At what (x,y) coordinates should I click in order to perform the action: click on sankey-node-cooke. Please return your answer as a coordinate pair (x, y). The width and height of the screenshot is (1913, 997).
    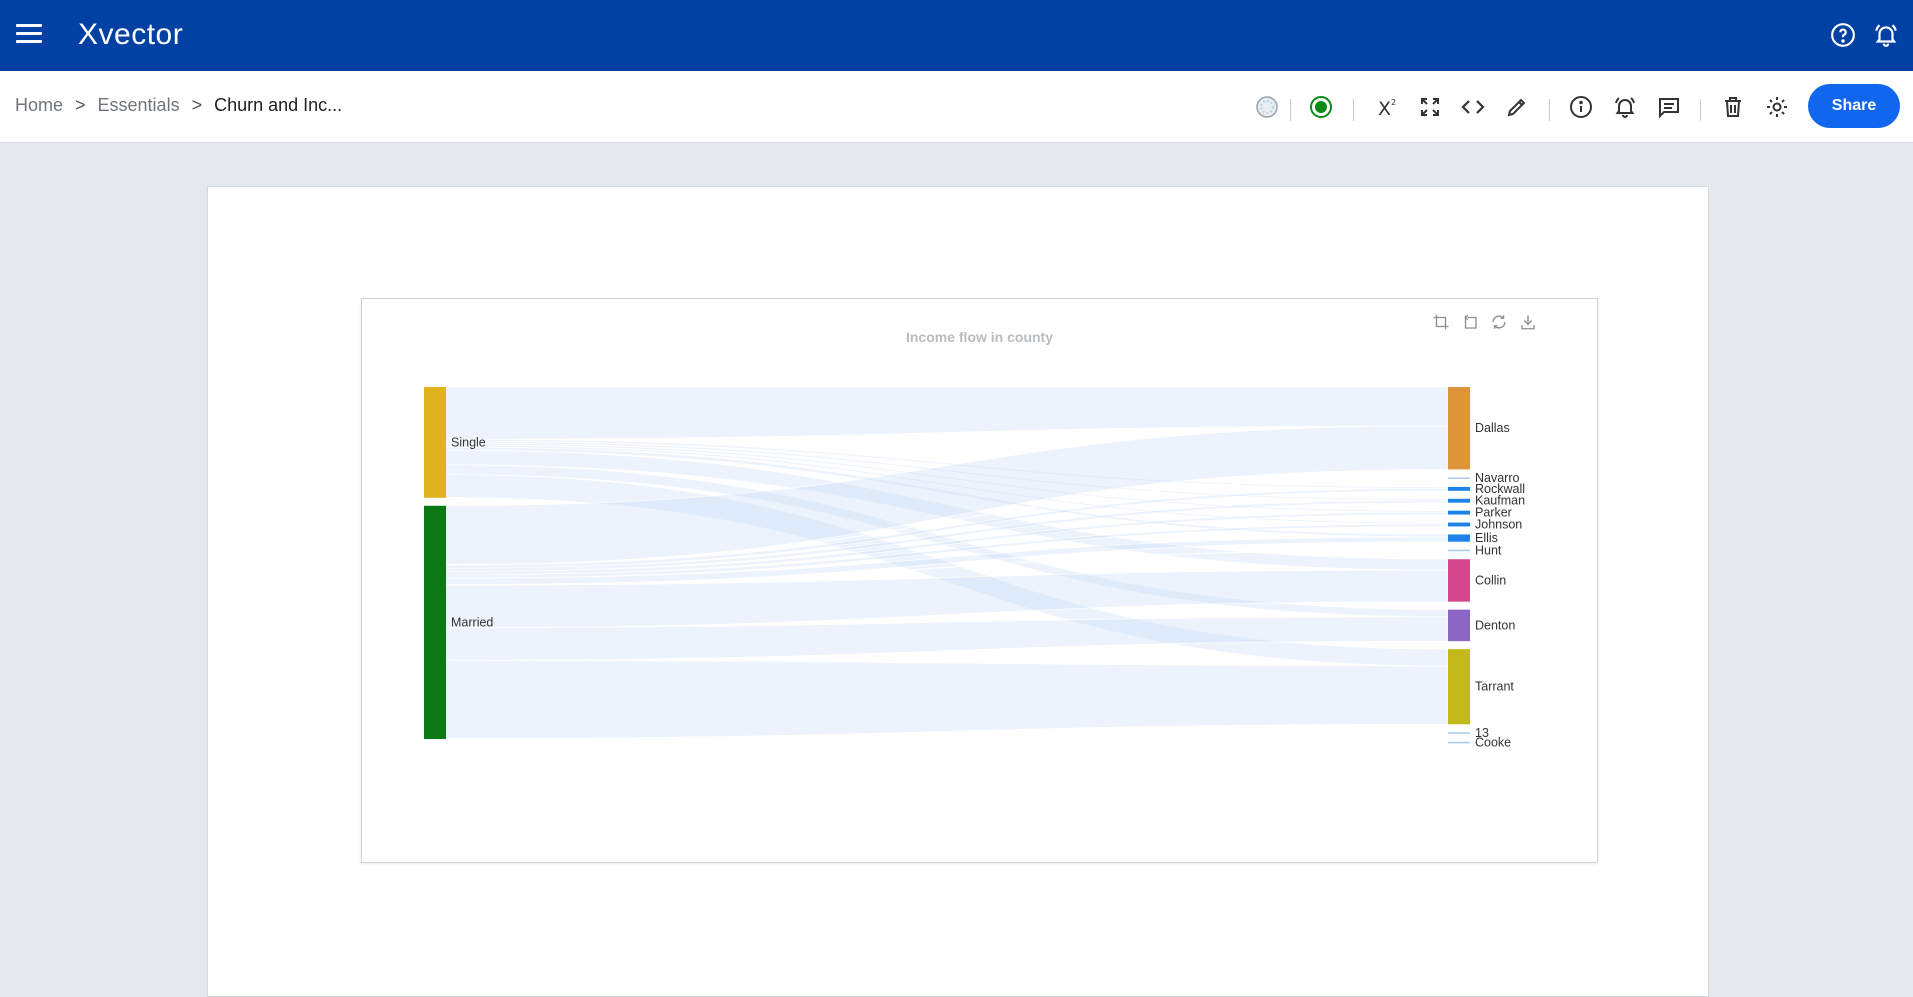
    Looking at the image, I should click on (1459, 742).